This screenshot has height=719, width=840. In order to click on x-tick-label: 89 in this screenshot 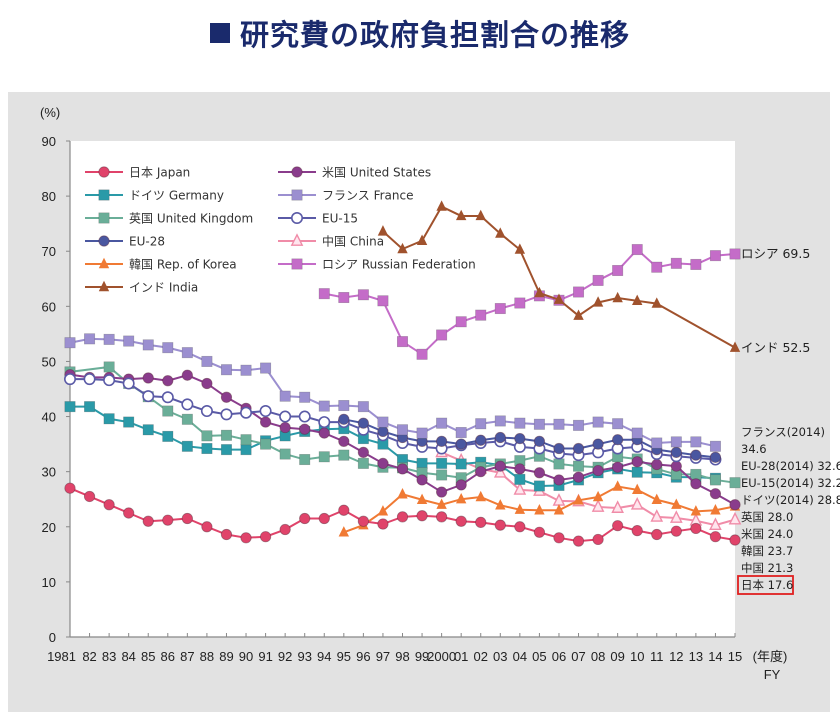, I will do `click(226, 656)`.